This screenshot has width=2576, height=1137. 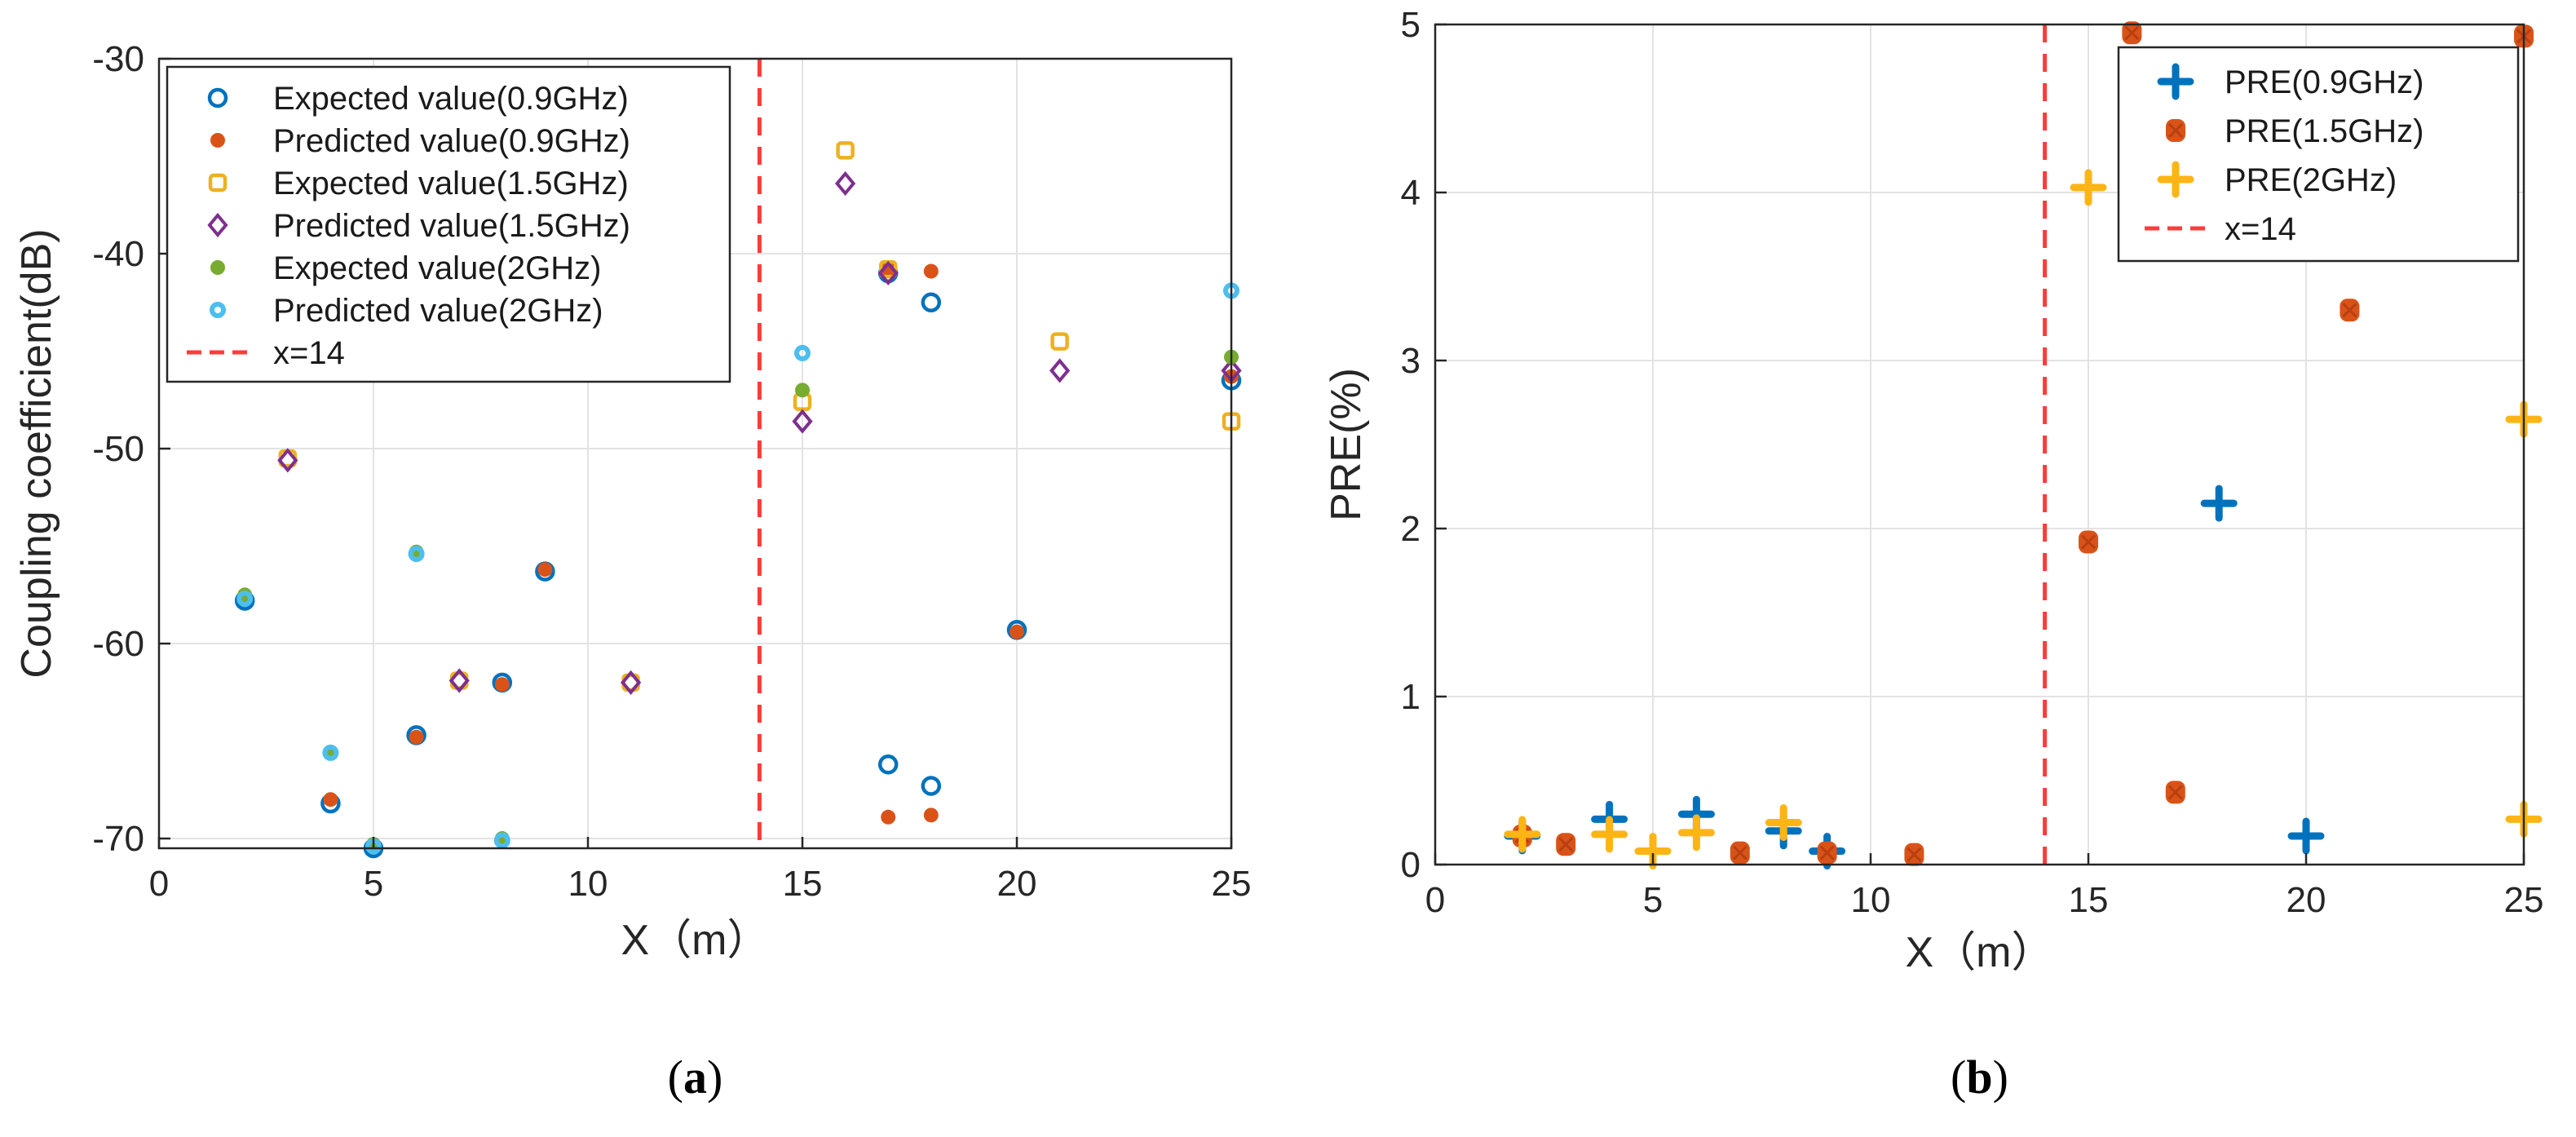 I want to click on a-legend-box, so click(x=448, y=224).